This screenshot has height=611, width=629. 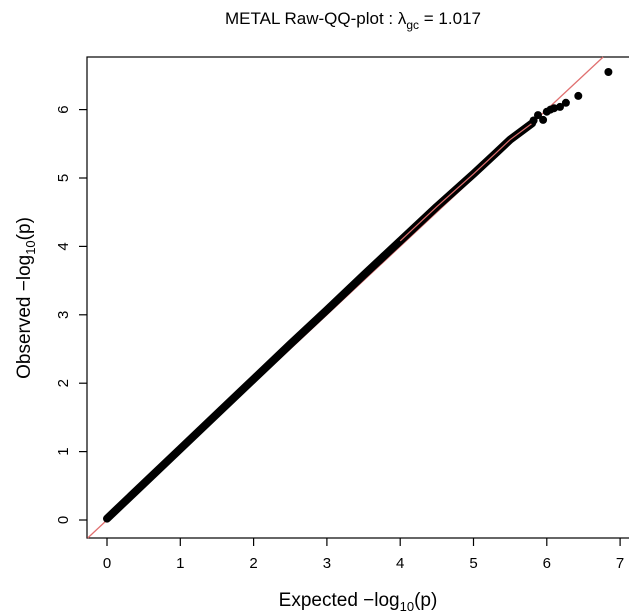 What do you see at coordinates (63, 109) in the screenshot?
I see `y-tick-label: 6` at bounding box center [63, 109].